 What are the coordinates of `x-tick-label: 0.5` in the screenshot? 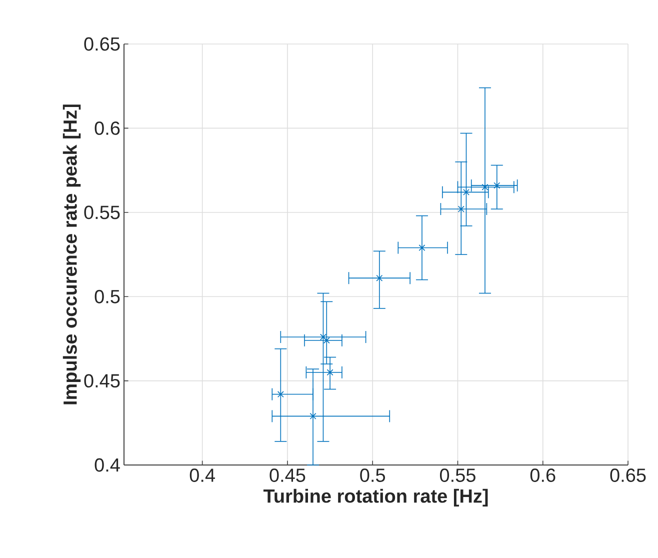 It's located at (373, 475).